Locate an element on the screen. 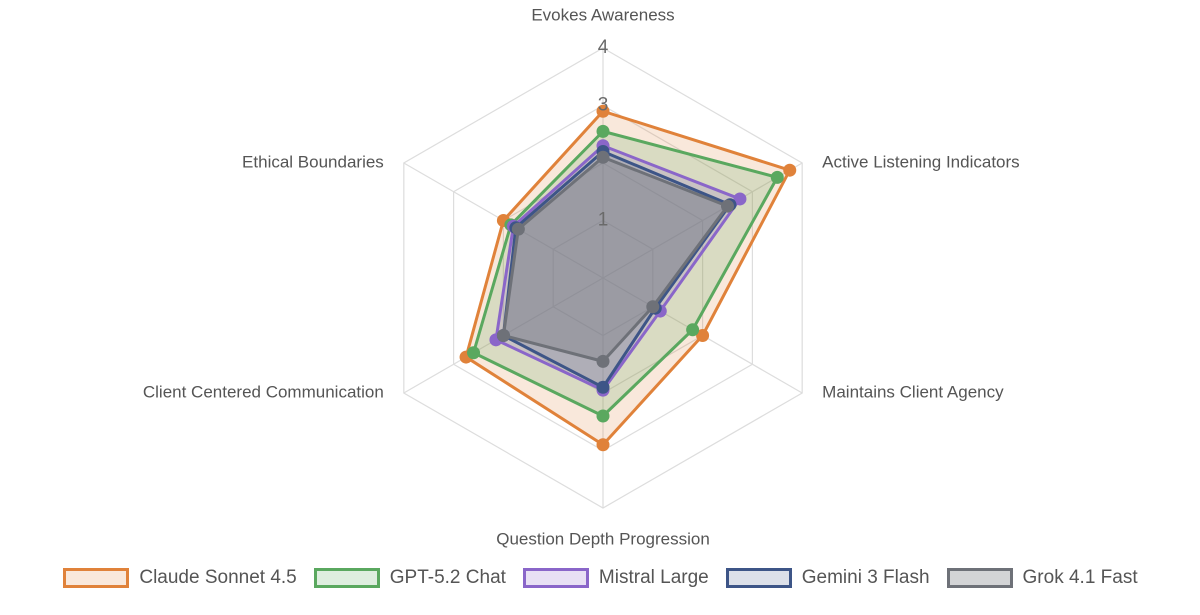  radial-ticks: 1 3 4 is located at coordinates (603, 134).